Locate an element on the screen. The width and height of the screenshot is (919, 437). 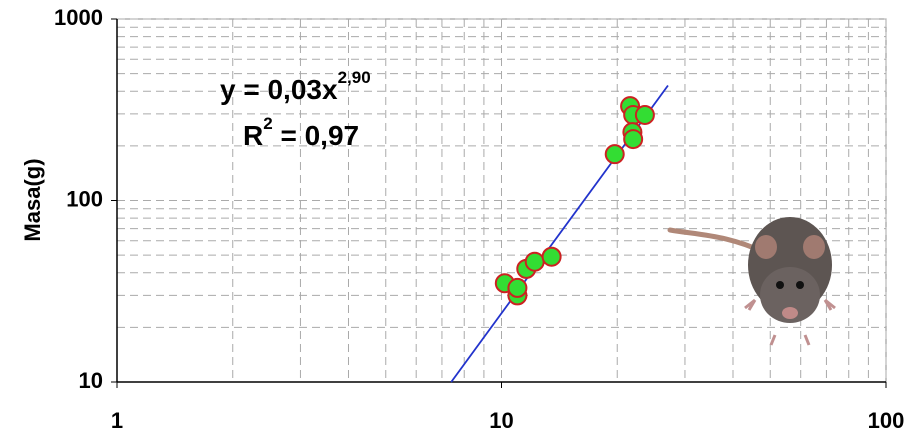
r-exponent: 2 is located at coordinates (267, 123).